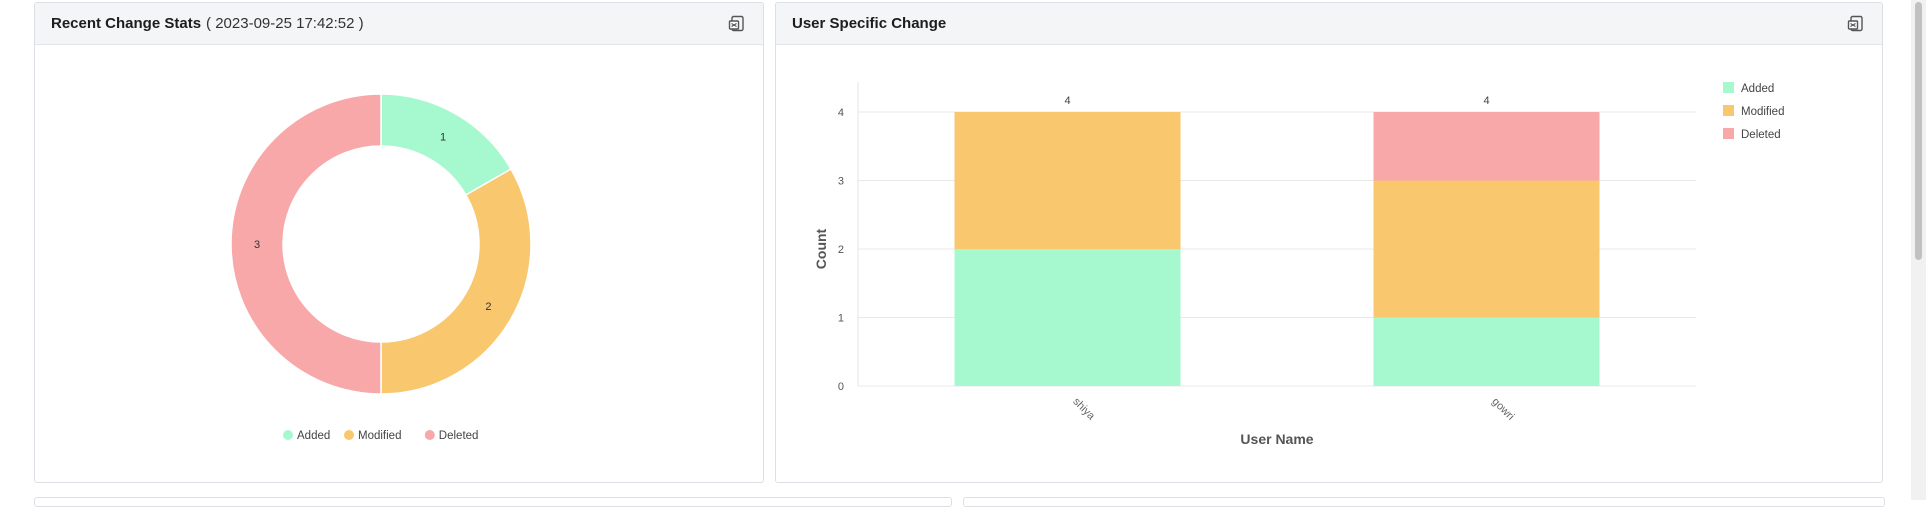  I want to click on y-axis-title: Count, so click(821, 248).